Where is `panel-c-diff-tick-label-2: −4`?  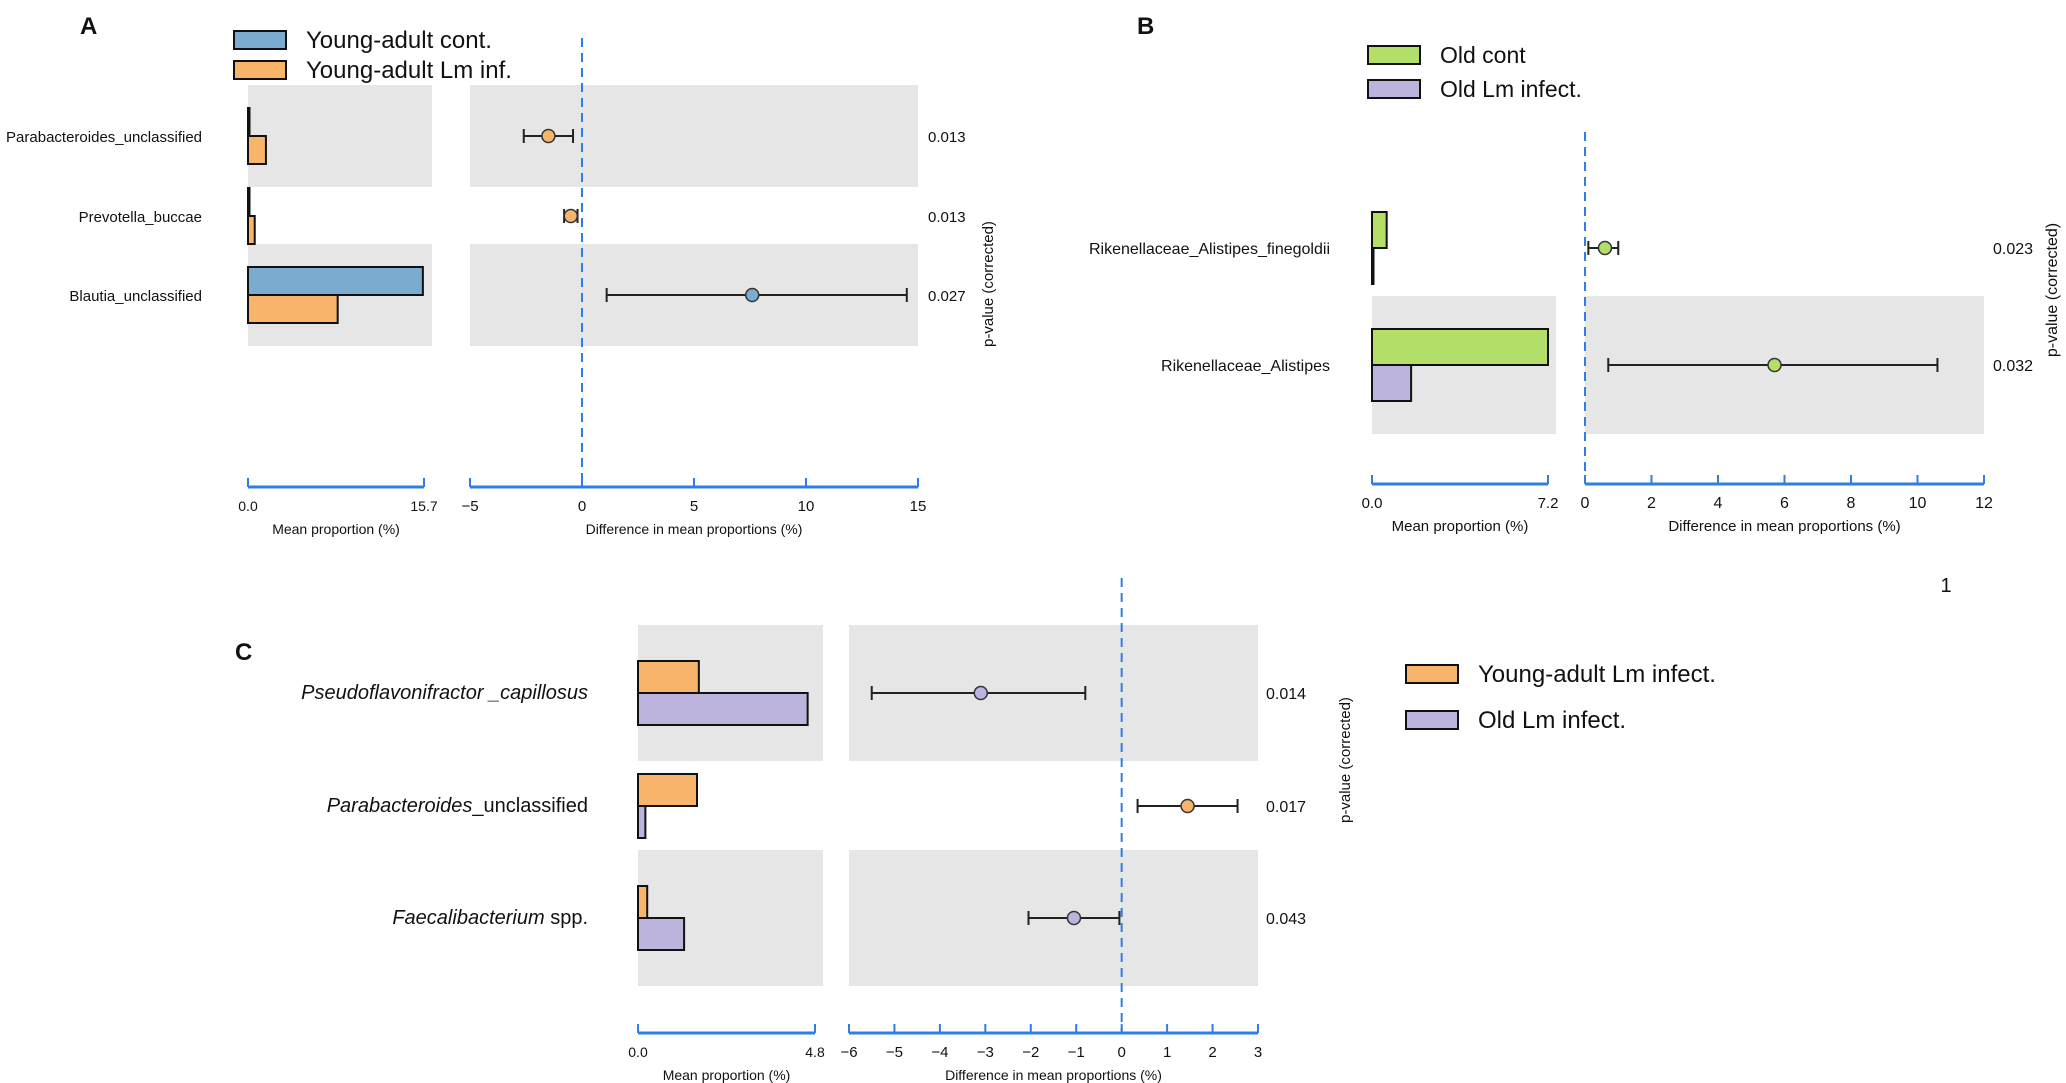
panel-c-diff-tick-label-2: −4 is located at coordinates (939, 1052).